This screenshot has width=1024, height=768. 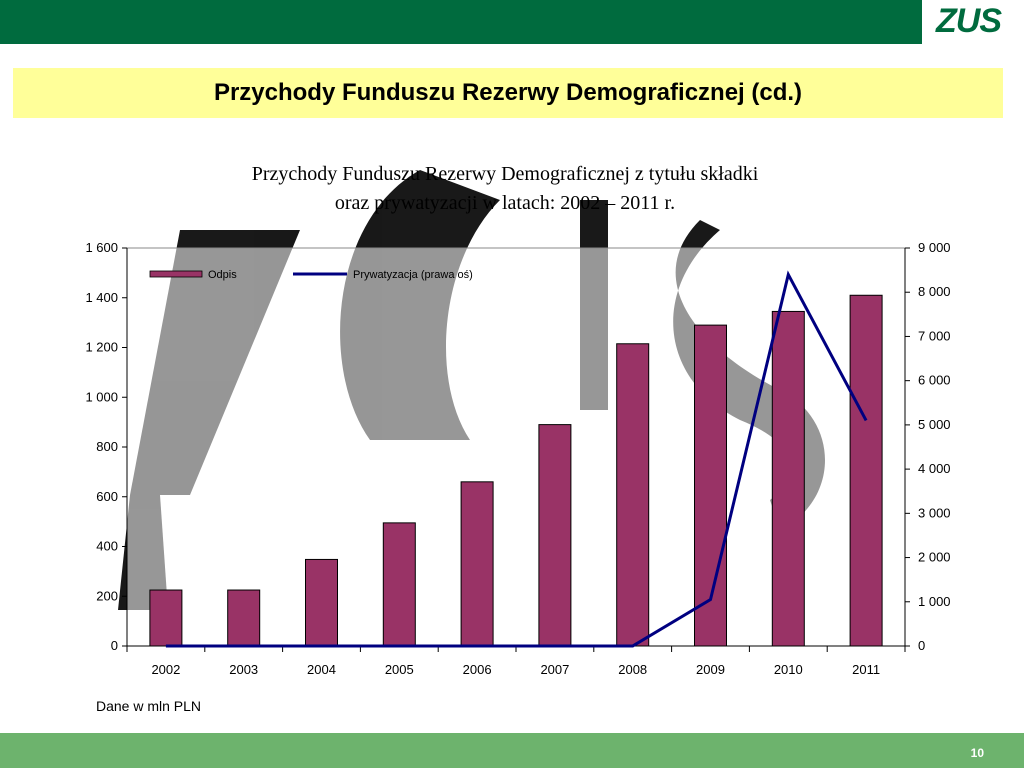 What do you see at coordinates (934, 291) in the screenshot?
I see `right-tick-label: 8 000` at bounding box center [934, 291].